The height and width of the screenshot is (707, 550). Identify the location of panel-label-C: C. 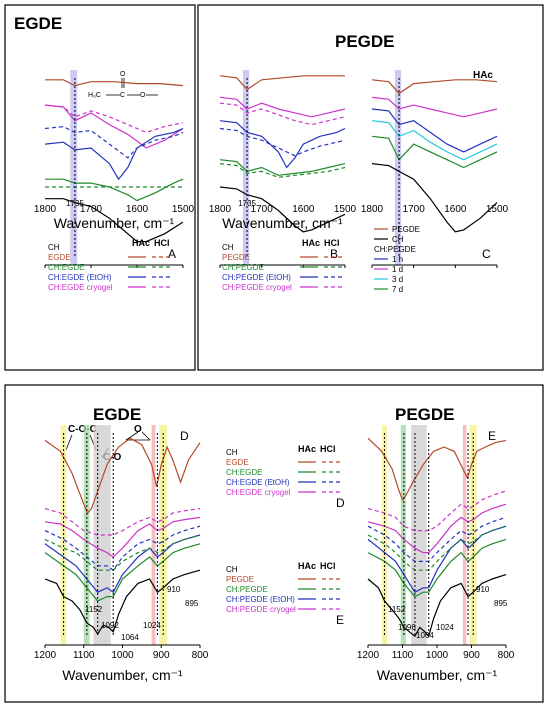
(486, 254).